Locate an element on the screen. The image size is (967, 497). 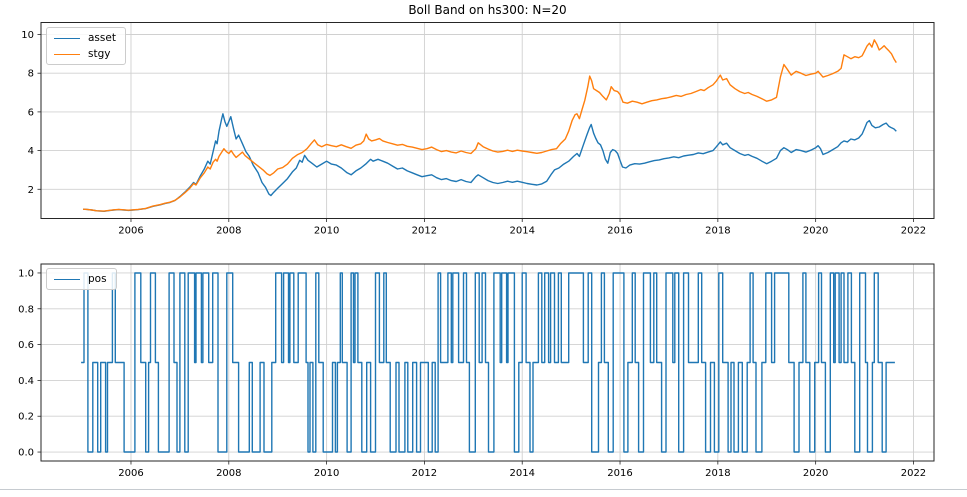
legend-item-asset: asset is located at coordinates (85, 38).